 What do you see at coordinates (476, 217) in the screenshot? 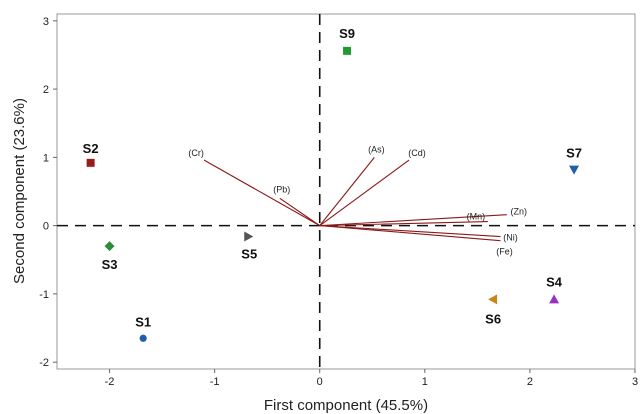
I see `loading-label: (Mn)` at bounding box center [476, 217].